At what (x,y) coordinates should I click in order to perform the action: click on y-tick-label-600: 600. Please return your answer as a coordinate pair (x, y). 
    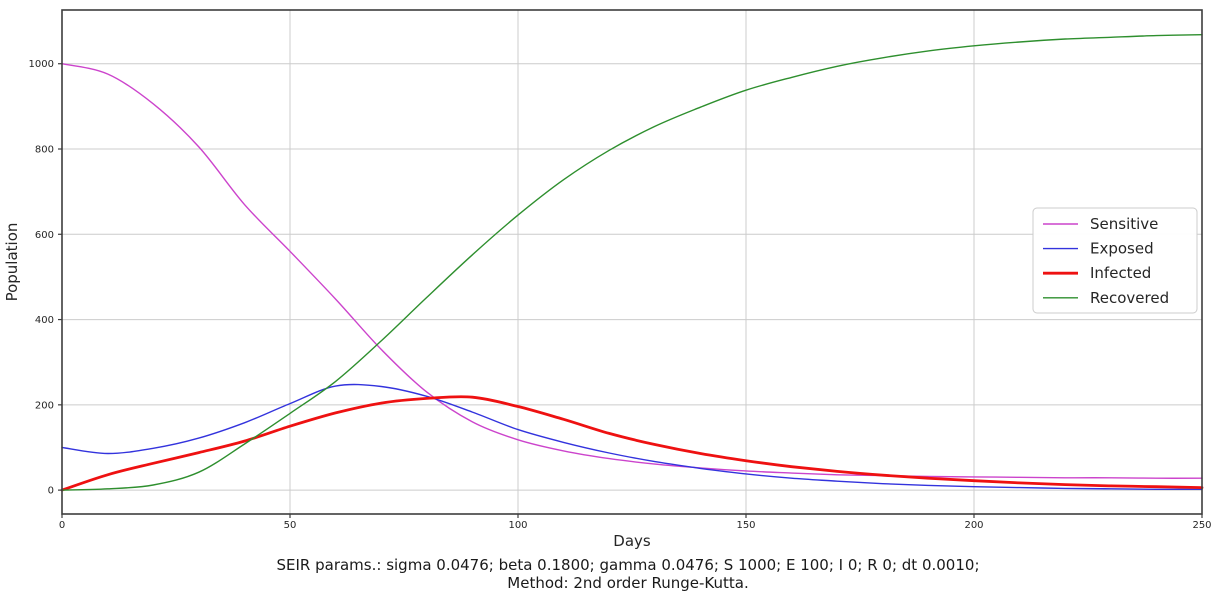
    Looking at the image, I should click on (44, 235).